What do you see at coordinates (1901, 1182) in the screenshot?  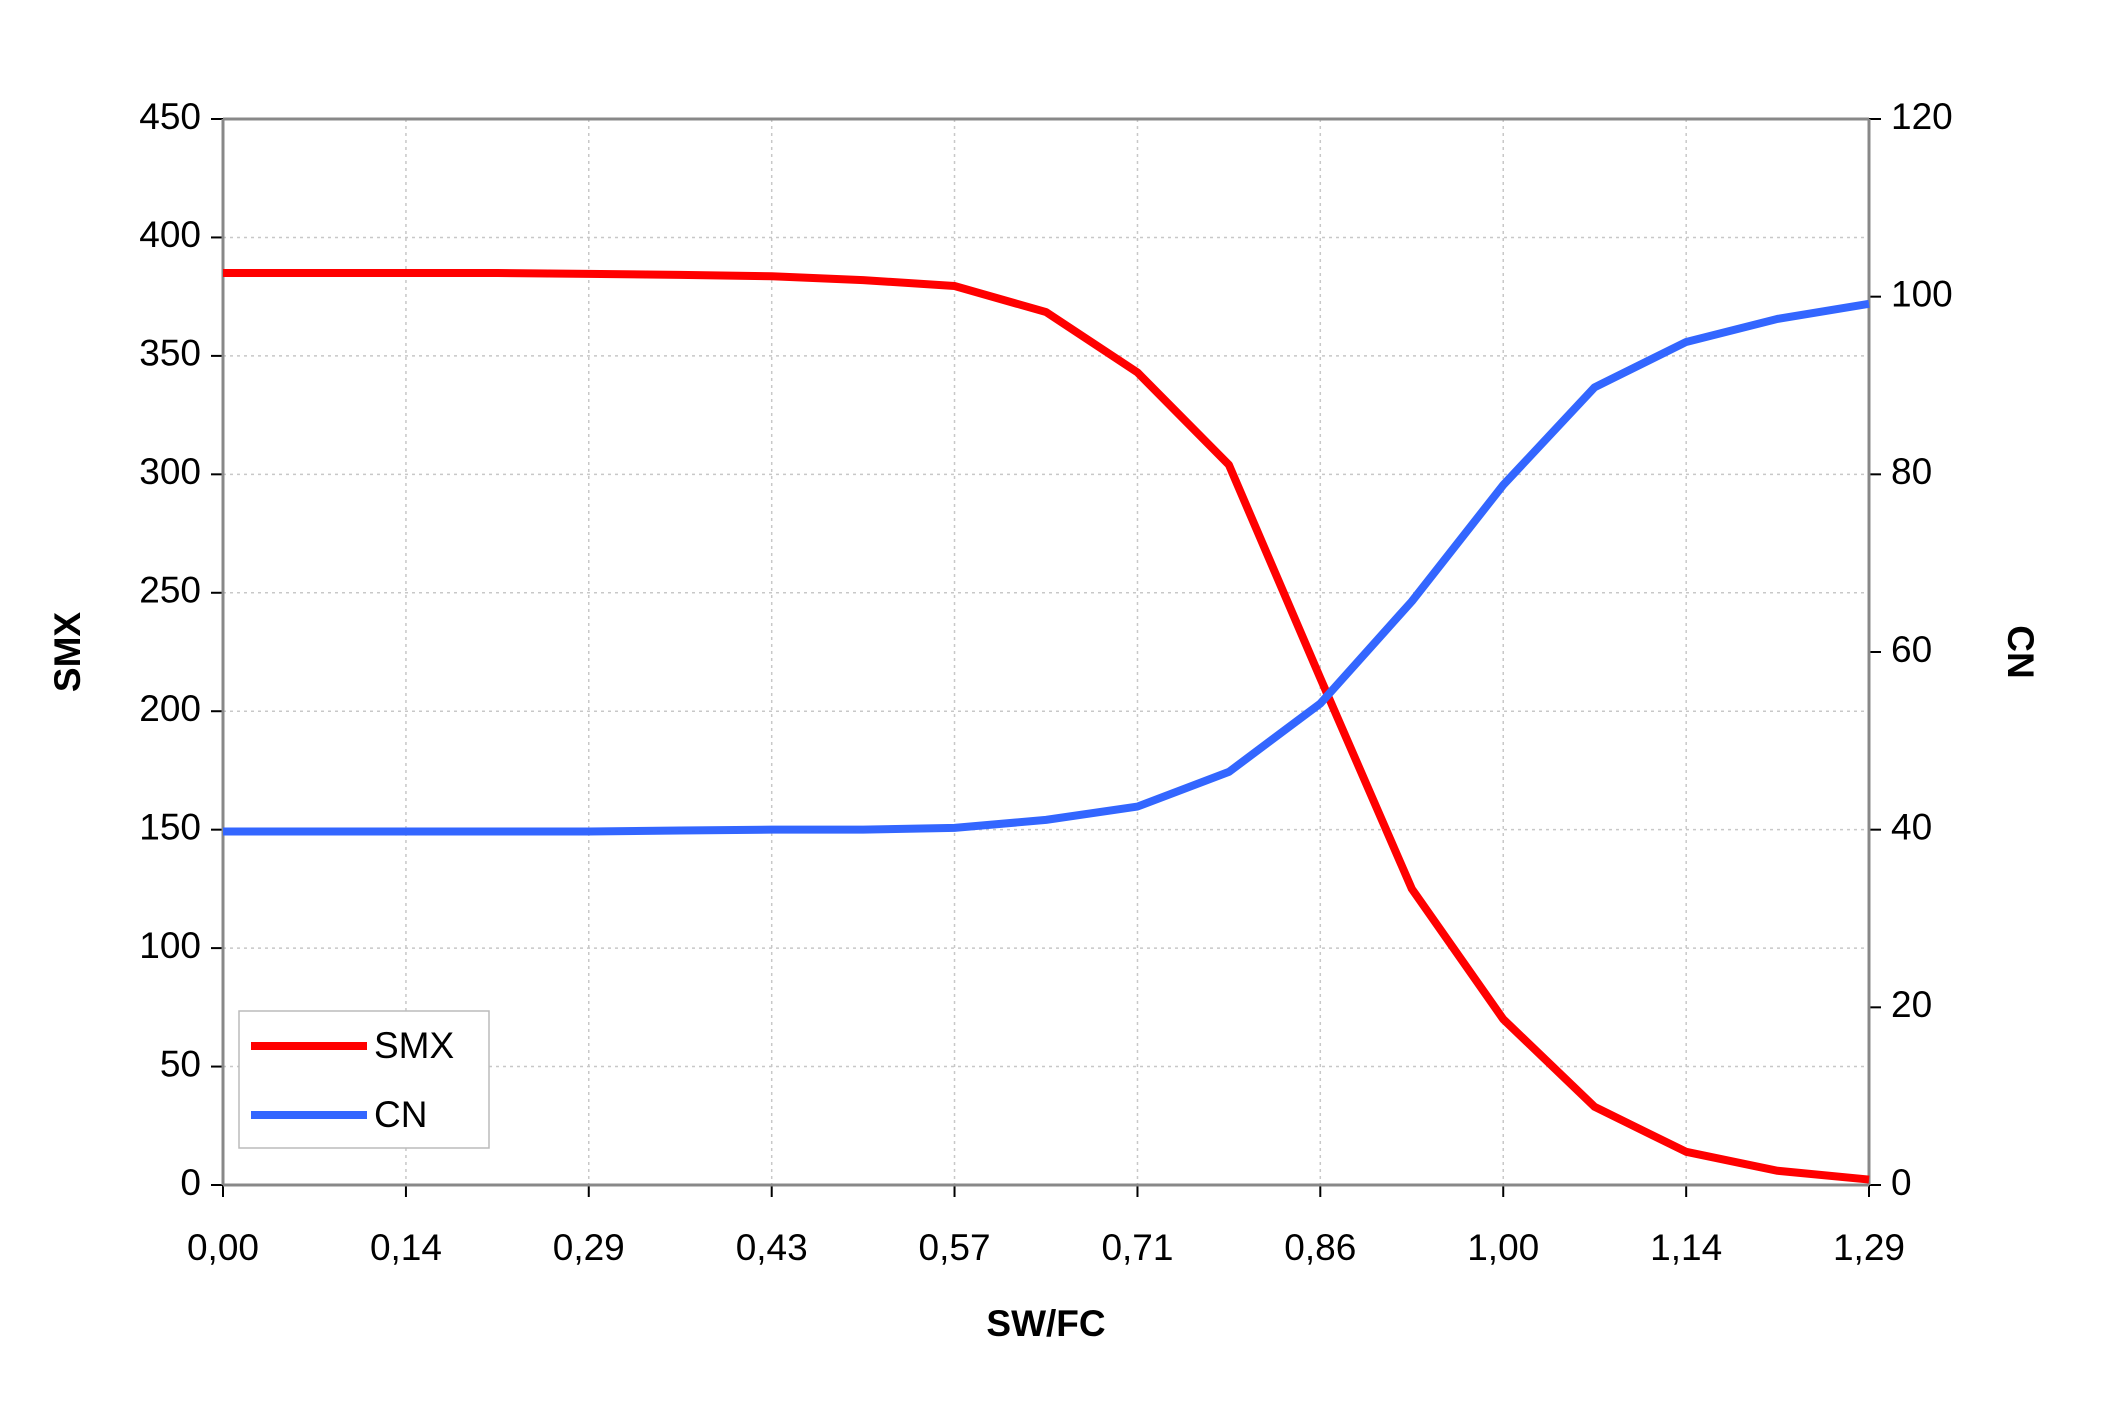 I see `y2-tick-label: 0` at bounding box center [1901, 1182].